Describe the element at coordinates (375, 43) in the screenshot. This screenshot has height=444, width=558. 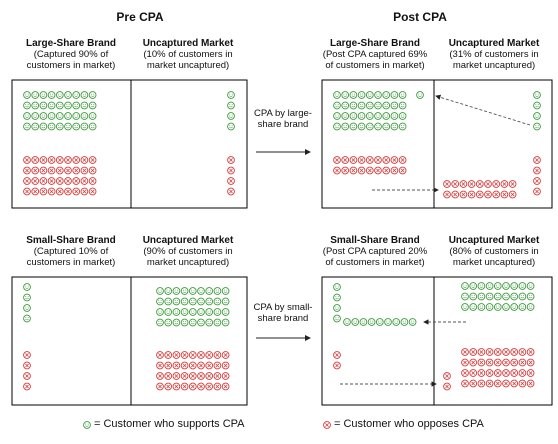
I see `post-large-brand-title: Large-Share Brand` at that location.